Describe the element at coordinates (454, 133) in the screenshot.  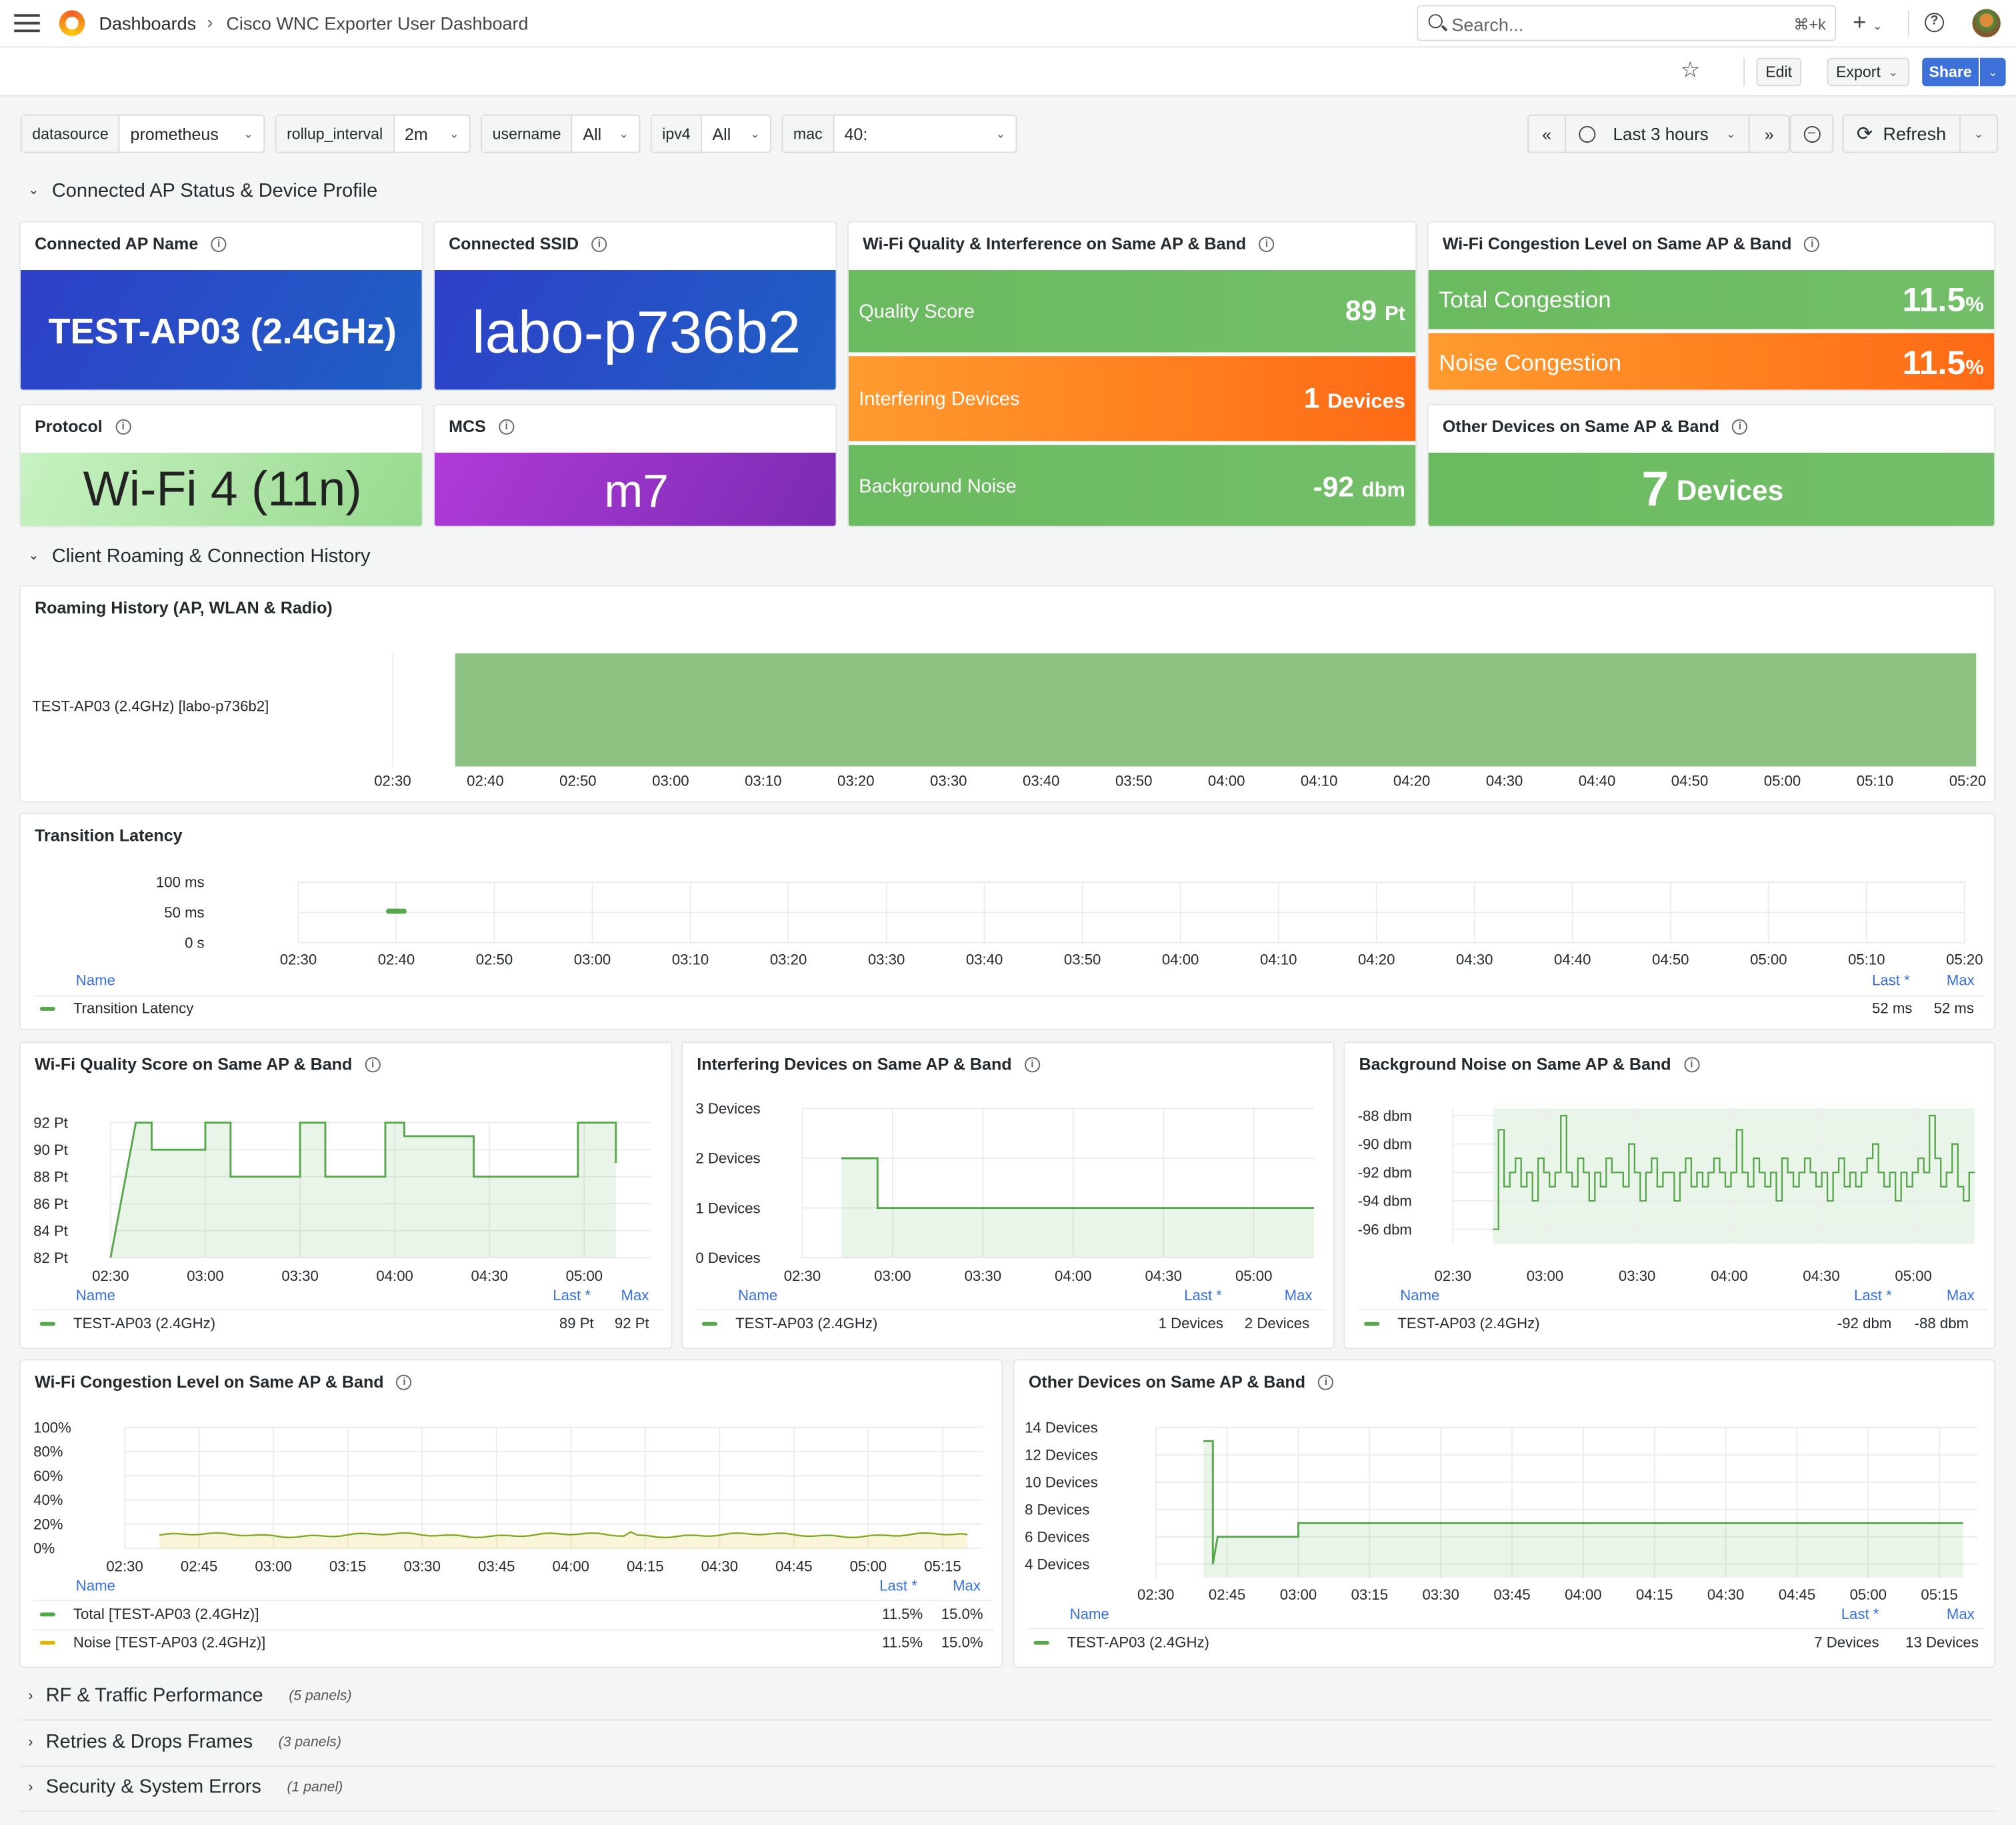
I see `chevron-down-icon: ⌄` at that location.